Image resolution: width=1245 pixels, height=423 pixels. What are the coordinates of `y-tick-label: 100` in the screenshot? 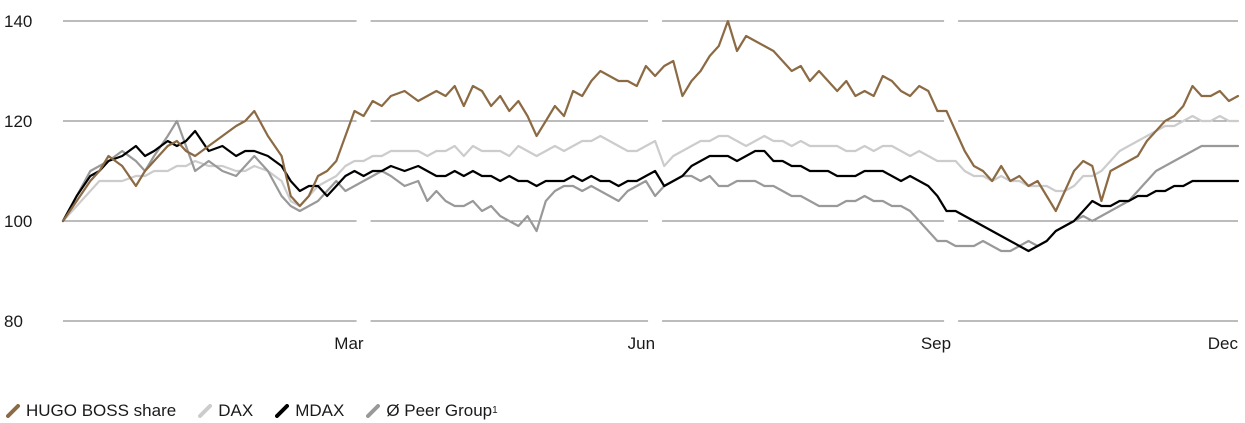 It's located at (18, 221).